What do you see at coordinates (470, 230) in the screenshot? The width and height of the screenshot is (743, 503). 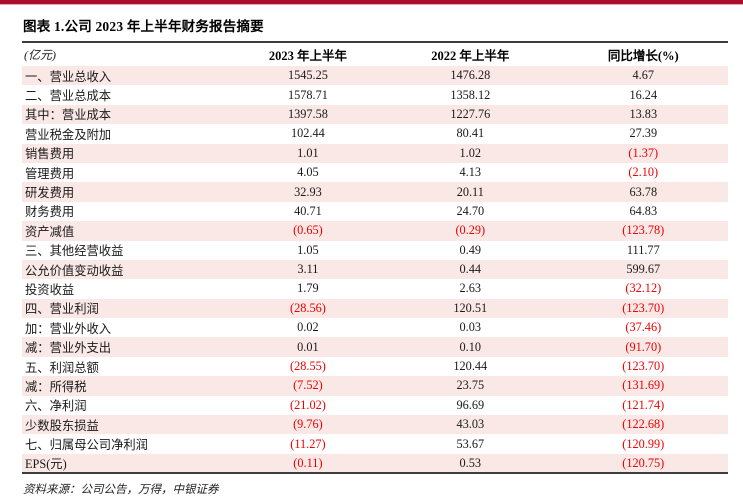 I see `value-2022-cell: (0.29)` at bounding box center [470, 230].